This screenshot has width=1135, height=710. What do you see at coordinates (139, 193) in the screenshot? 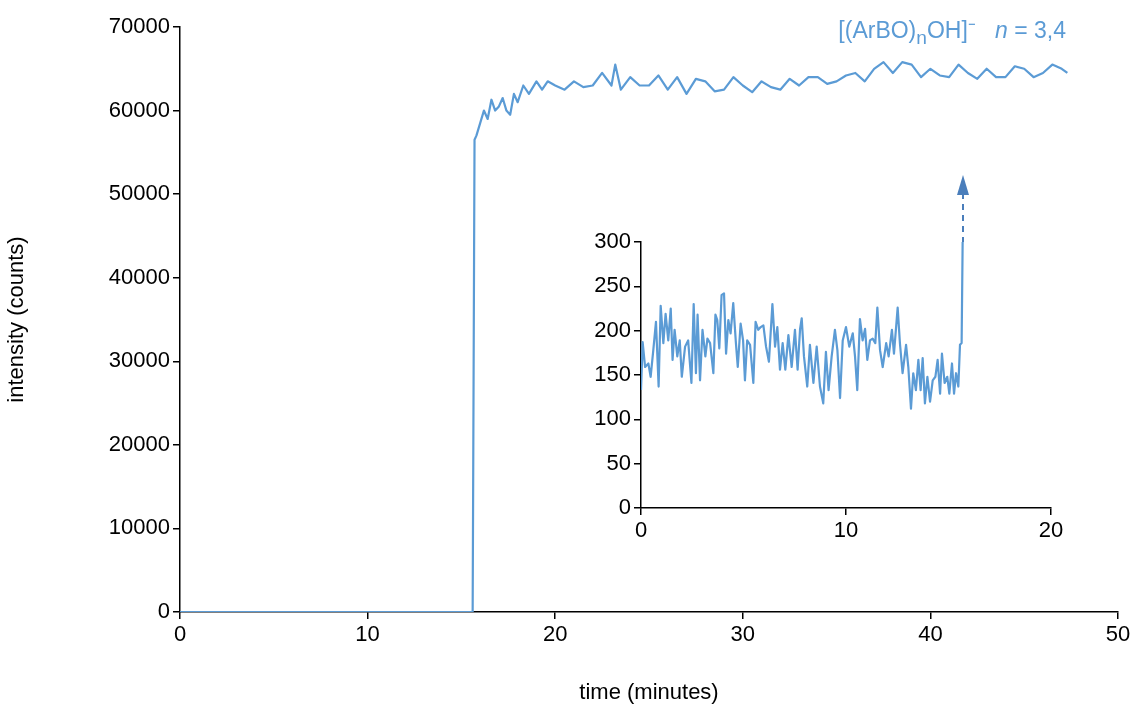
I see `y-tick-label: 50000` at bounding box center [139, 193].